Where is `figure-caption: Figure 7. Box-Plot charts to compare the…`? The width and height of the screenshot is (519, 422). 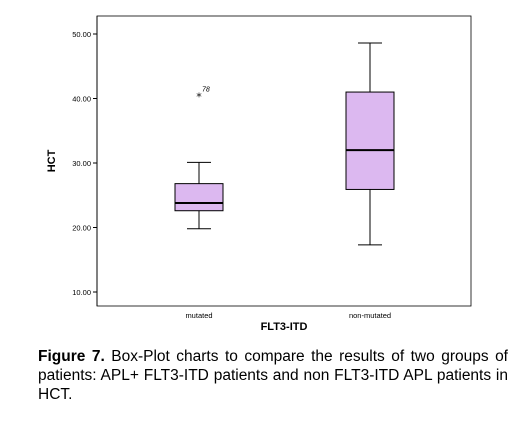
figure-caption: Figure 7. Box-Plot charts to compare the… is located at coordinates (273, 375).